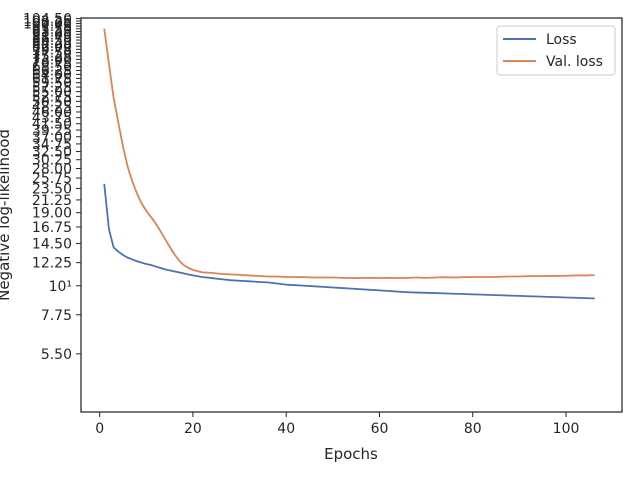 This screenshot has width=640, height=480. What do you see at coordinates (52, 264) in the screenshot?
I see `y-tick-label: 12.25` at bounding box center [52, 264].